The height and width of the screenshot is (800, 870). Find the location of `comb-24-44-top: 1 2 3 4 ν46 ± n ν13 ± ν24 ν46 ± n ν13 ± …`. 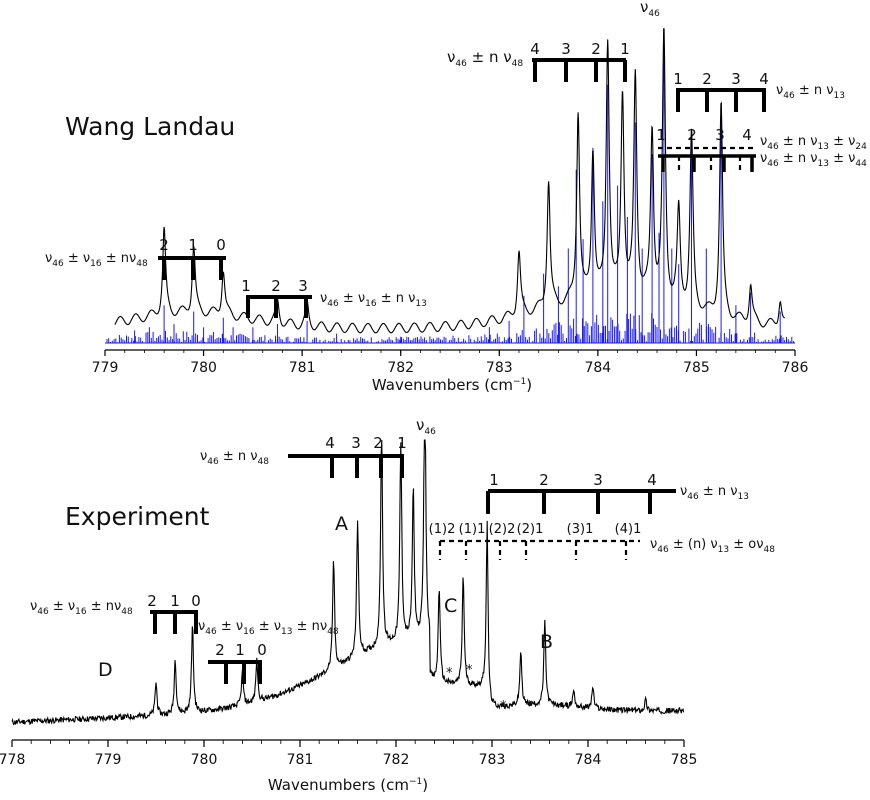

comb-24-44-top: 1 2 3 4 ν46 ± n ν13 ± ν24 ν46 ± n ν13 ± … is located at coordinates (761, 149).